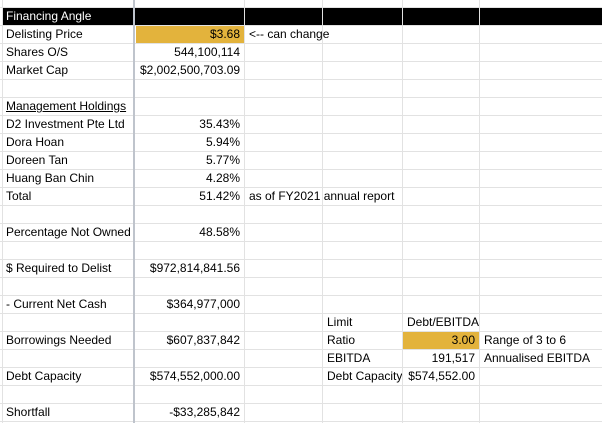 Image resolution: width=602 pixels, height=423 pixels. I want to click on cell-total-pct: 51.42%, so click(219, 196).